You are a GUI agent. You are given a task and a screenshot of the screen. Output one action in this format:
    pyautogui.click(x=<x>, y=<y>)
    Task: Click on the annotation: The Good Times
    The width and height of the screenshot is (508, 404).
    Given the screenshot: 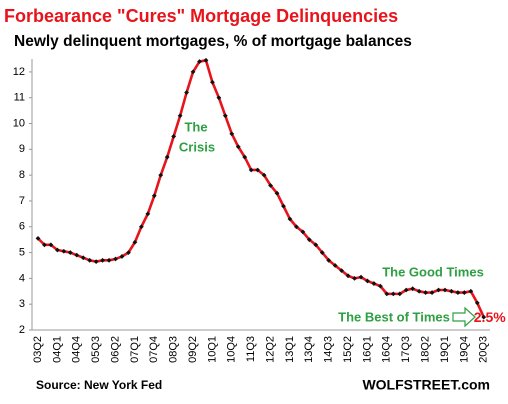 What is the action you would take?
    pyautogui.click(x=433, y=271)
    